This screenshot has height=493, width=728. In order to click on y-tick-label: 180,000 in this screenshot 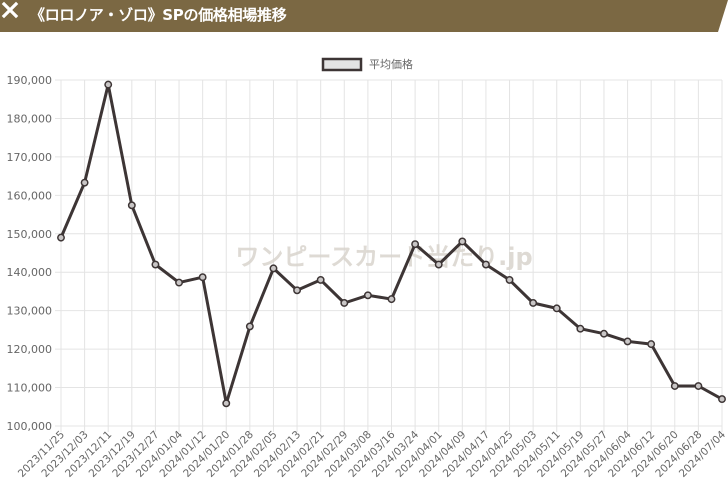, I will do `click(30, 118)`.